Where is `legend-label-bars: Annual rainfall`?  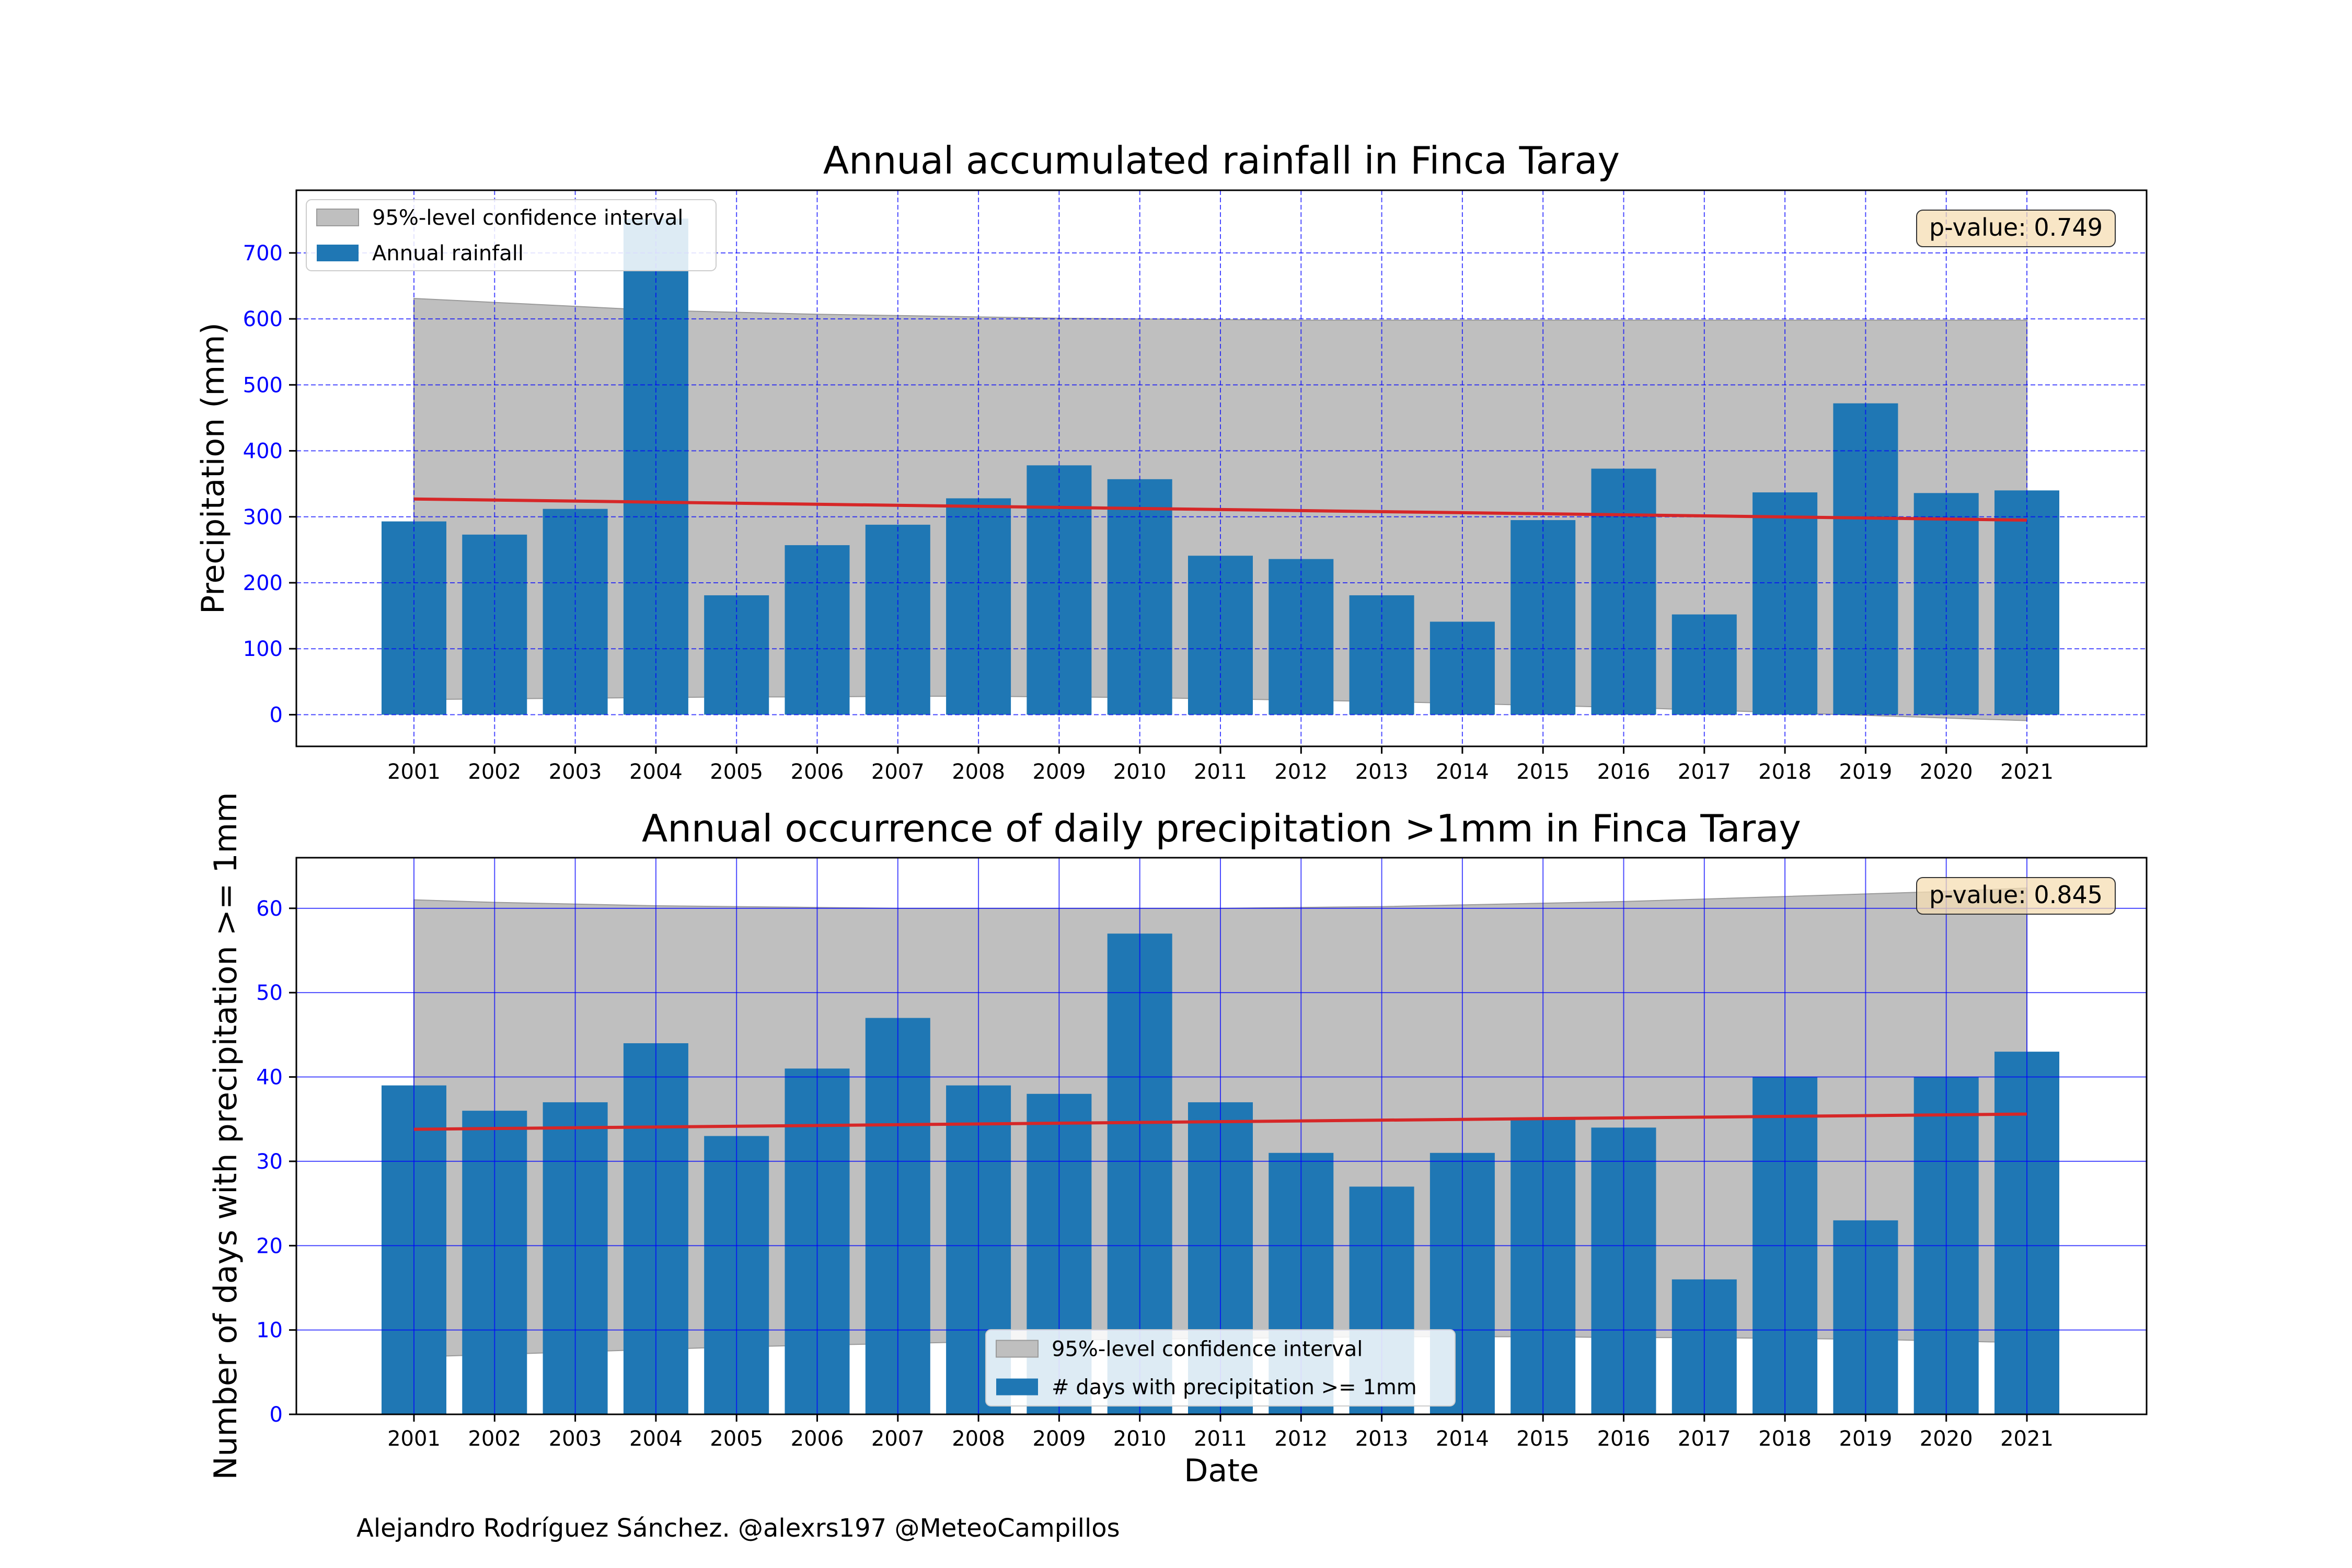
legend-label-bars: Annual rainfall is located at coordinates (448, 253).